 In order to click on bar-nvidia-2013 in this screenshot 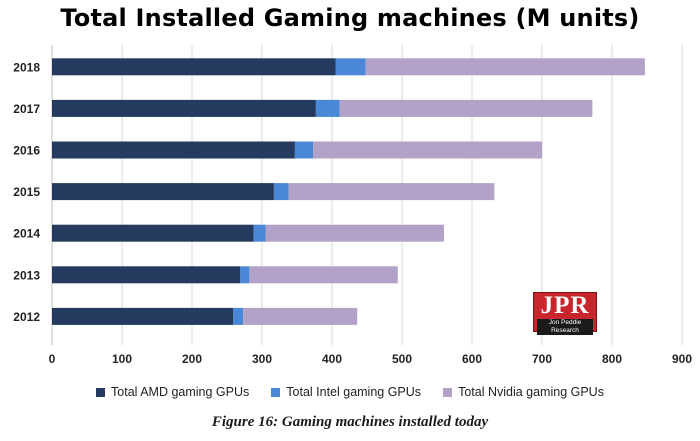, I will do `click(323, 275)`.